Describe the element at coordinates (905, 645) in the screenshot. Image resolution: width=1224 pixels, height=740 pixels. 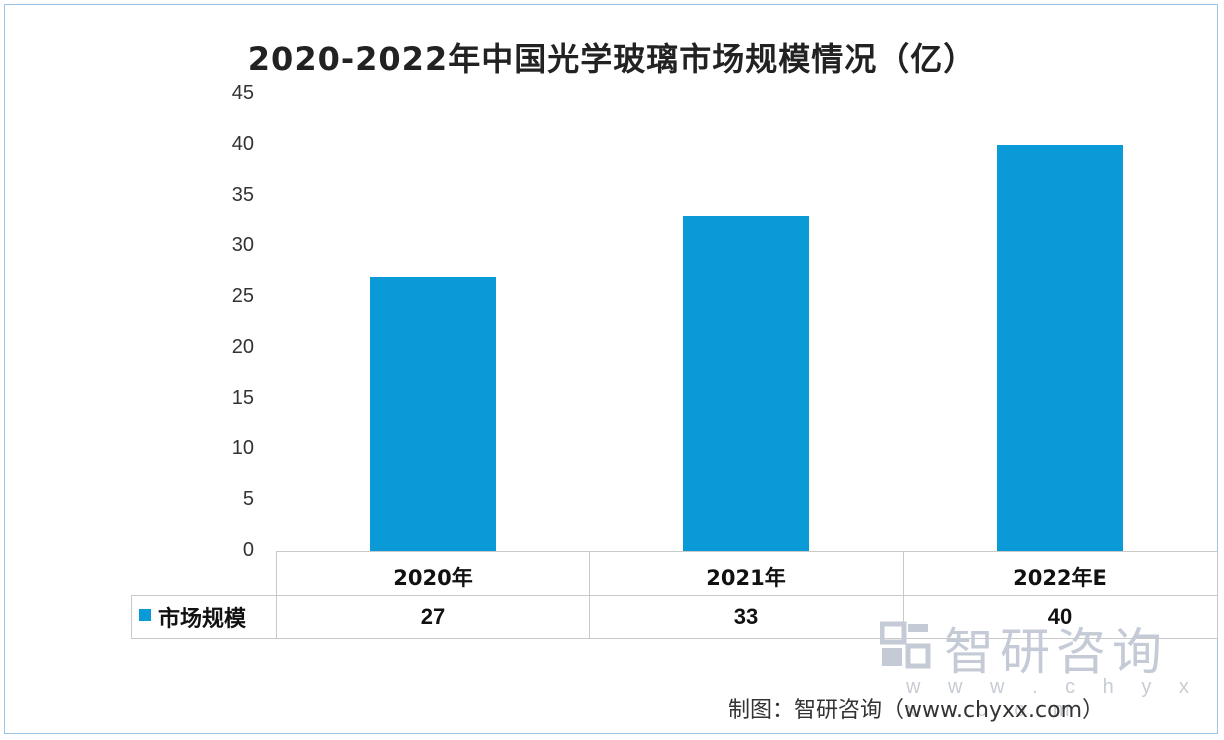
I see `chyxx-logo-icon` at that location.